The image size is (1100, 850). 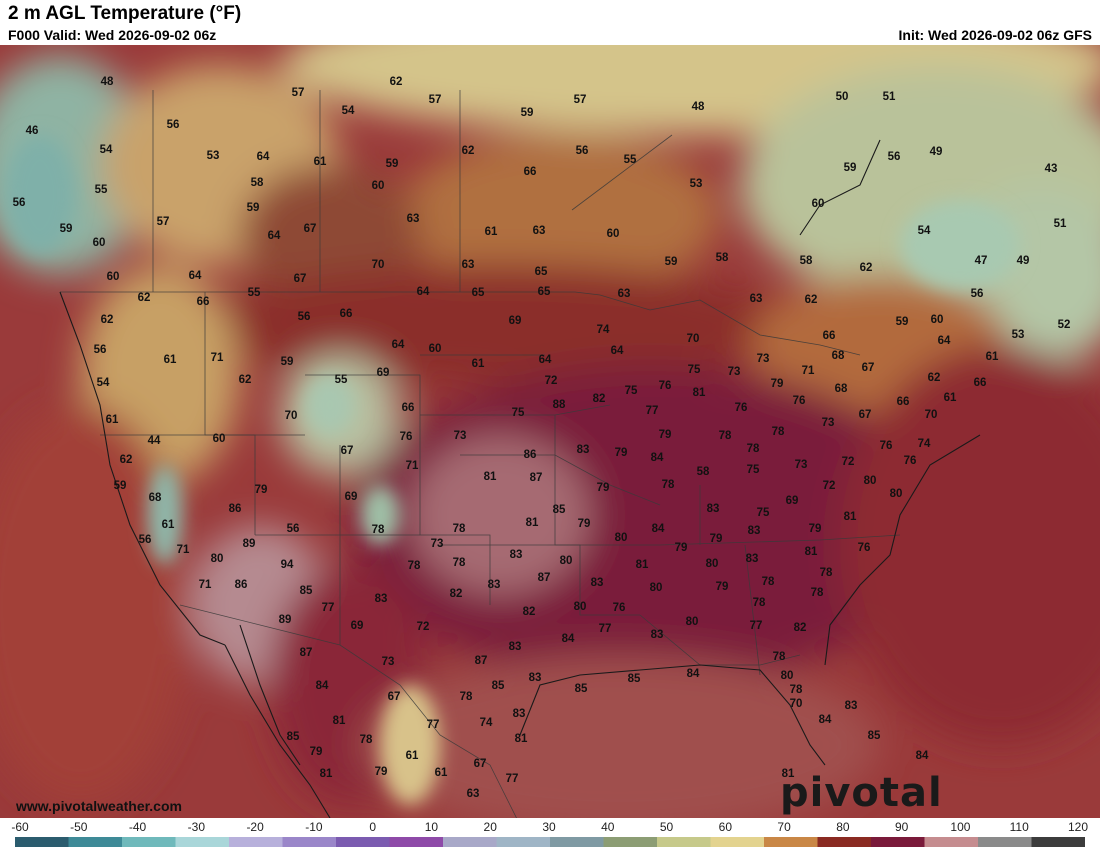 What do you see at coordinates (490, 827) in the screenshot?
I see `legend-tick-label: 20` at bounding box center [490, 827].